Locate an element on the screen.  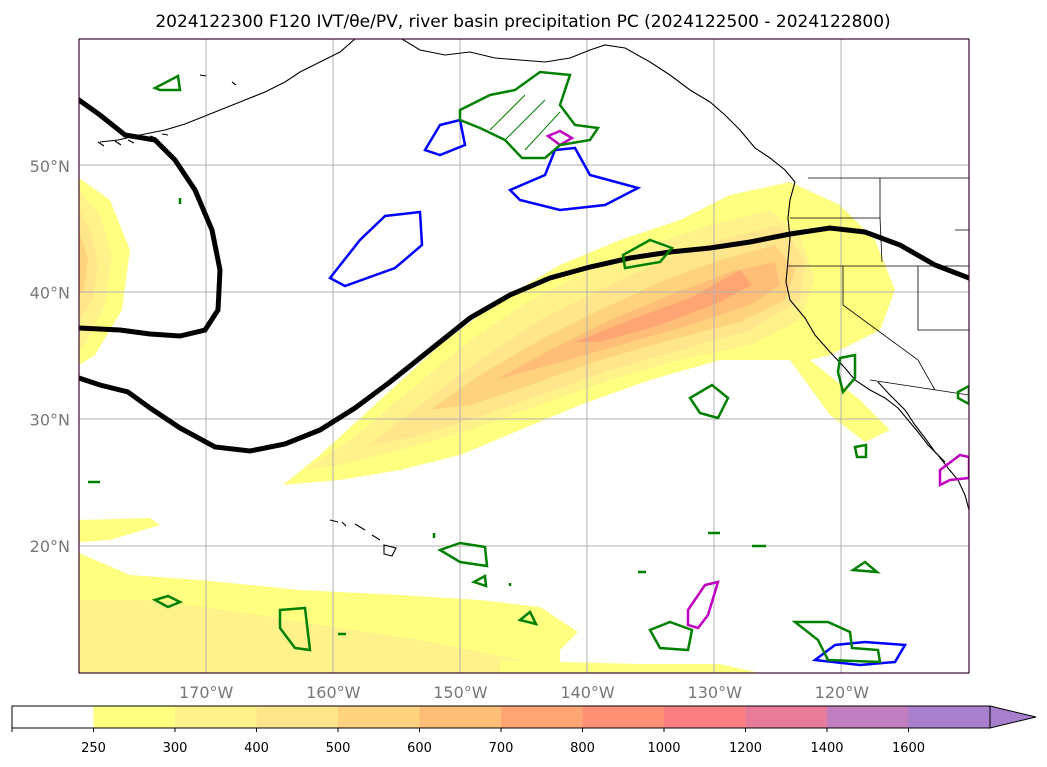
colorbar-tick-label: 1400 is located at coordinates (826, 748).